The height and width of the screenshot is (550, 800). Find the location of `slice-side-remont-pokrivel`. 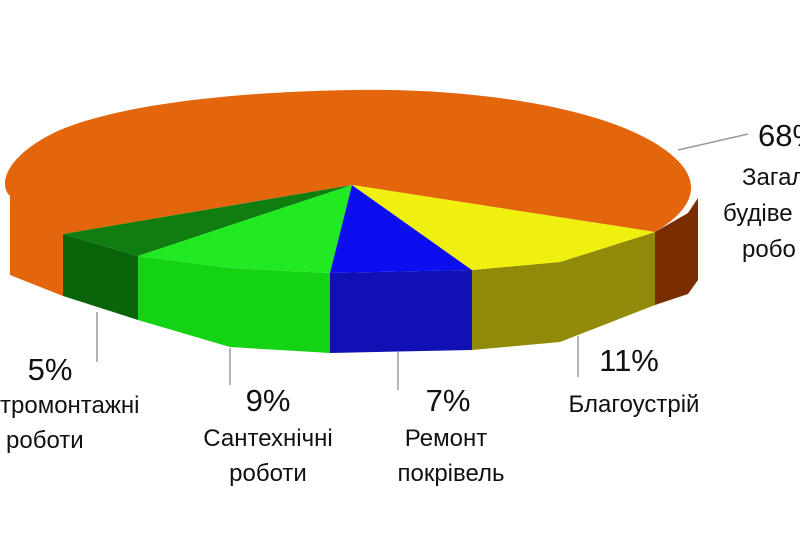

slice-side-remont-pokrivel is located at coordinates (401, 311).